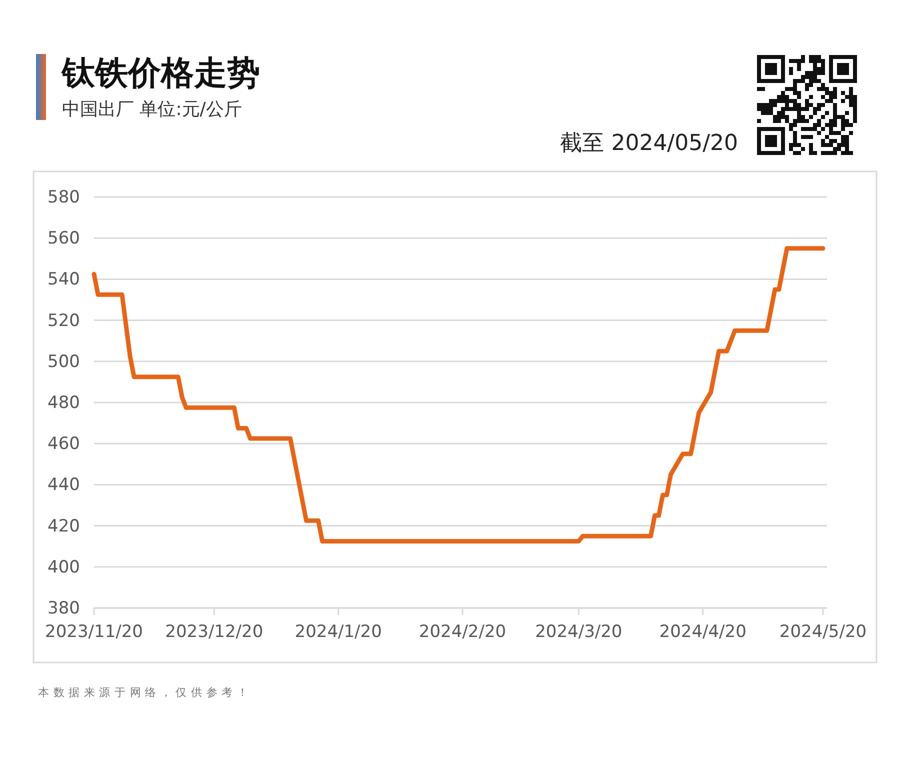 Image resolution: width=900 pixels, height=770 pixels. Describe the element at coordinates (214, 632) in the screenshot. I see `x-tick-label: 2023/12/20` at that location.